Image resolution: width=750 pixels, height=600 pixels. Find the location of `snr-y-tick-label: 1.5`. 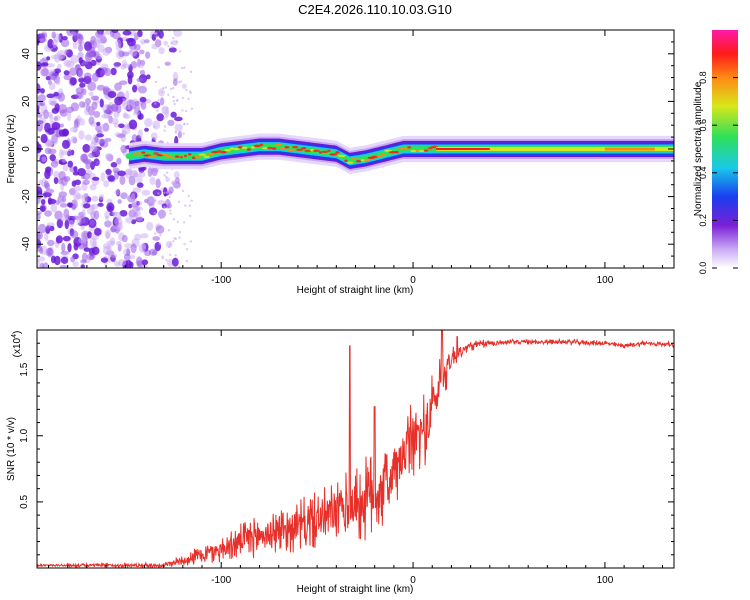

snr-y-tick-label: 1.5 is located at coordinates (24, 369).